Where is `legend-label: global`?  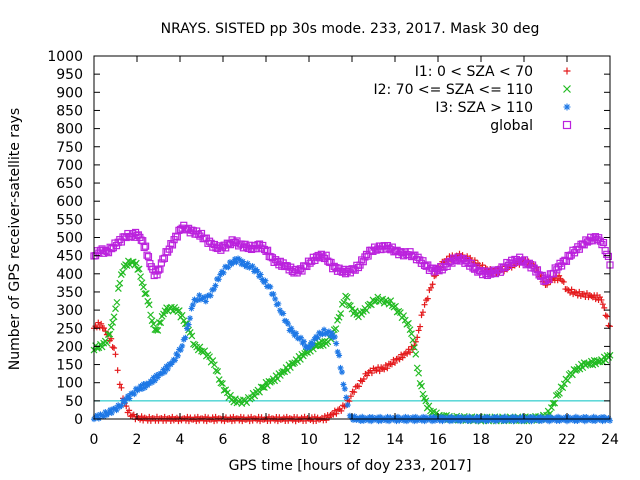
legend-label: global is located at coordinates (511, 126).